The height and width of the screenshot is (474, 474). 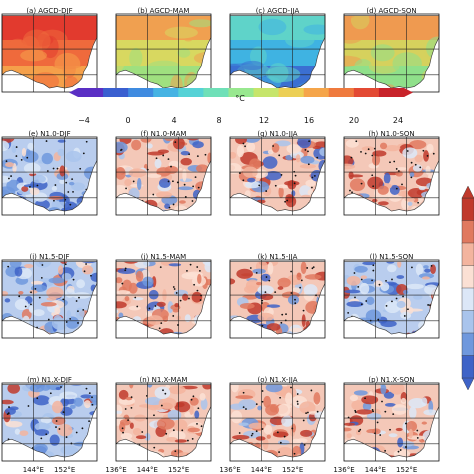 What do you see at coordinates (49, 21) in the screenshot?
I see `field-band` at bounding box center [49, 21].